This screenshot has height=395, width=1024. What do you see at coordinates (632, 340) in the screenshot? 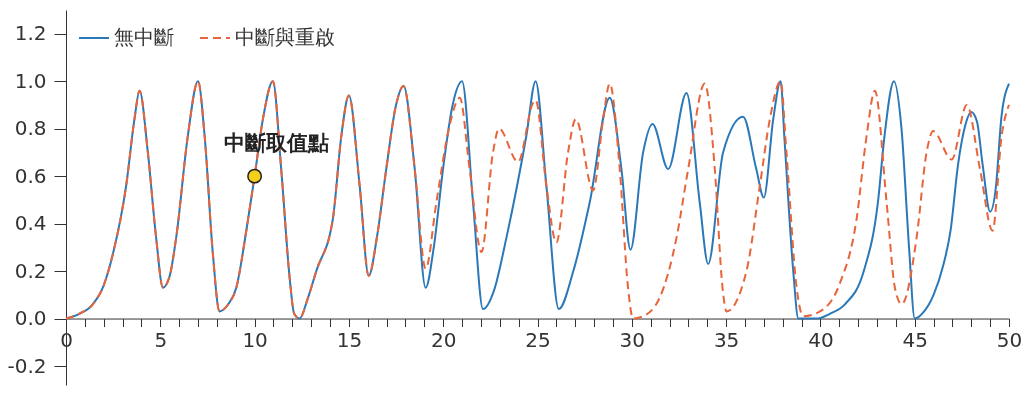
I see `x-tick-label: 30` at bounding box center [632, 340].